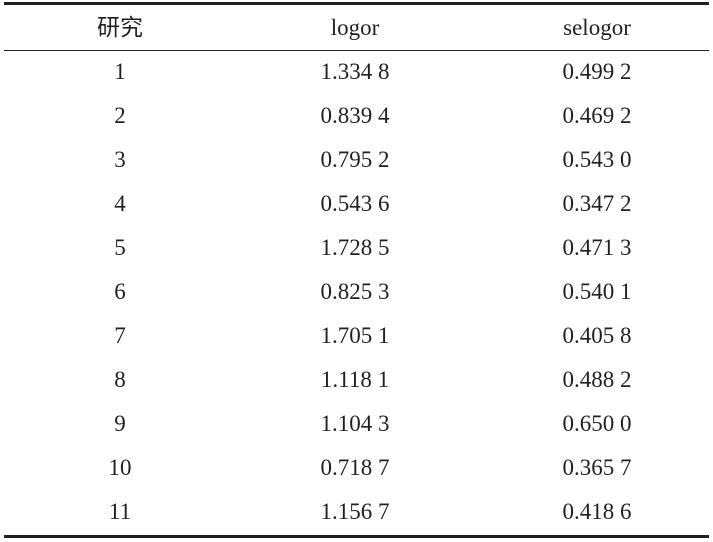  I want to click on table-cell: 0.650 0, so click(597, 423).